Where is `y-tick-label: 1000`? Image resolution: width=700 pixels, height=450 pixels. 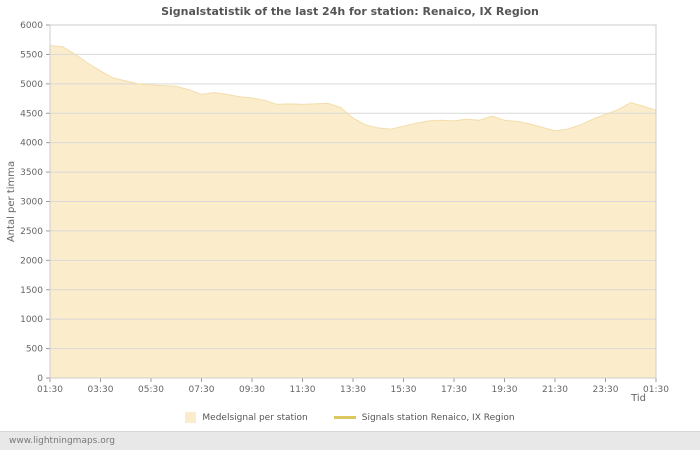 y-tick-label: 1000 is located at coordinates (31, 320).